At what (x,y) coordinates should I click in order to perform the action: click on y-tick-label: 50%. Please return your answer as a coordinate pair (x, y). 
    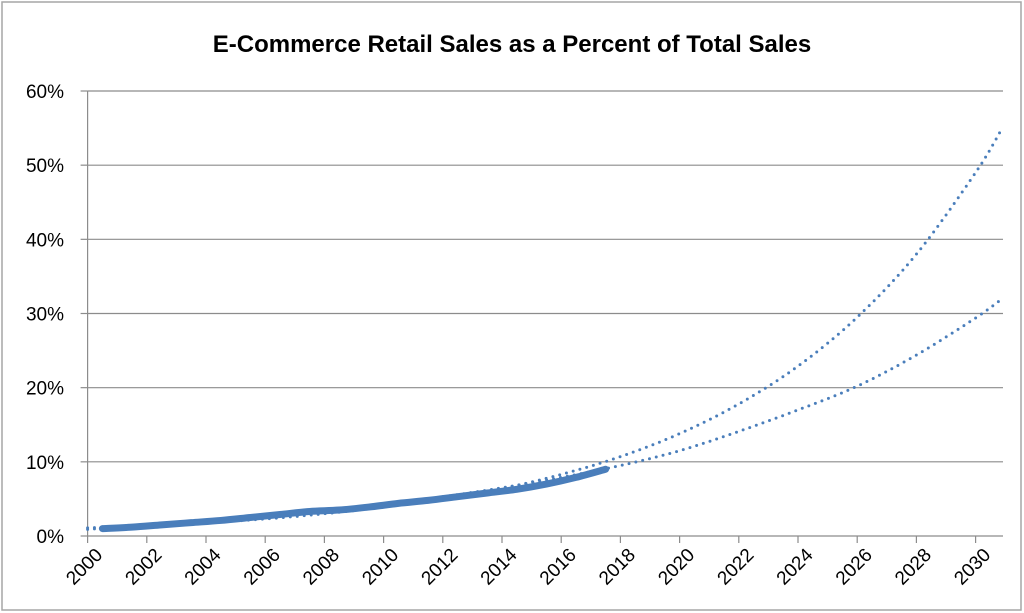
    Looking at the image, I should click on (45, 166).